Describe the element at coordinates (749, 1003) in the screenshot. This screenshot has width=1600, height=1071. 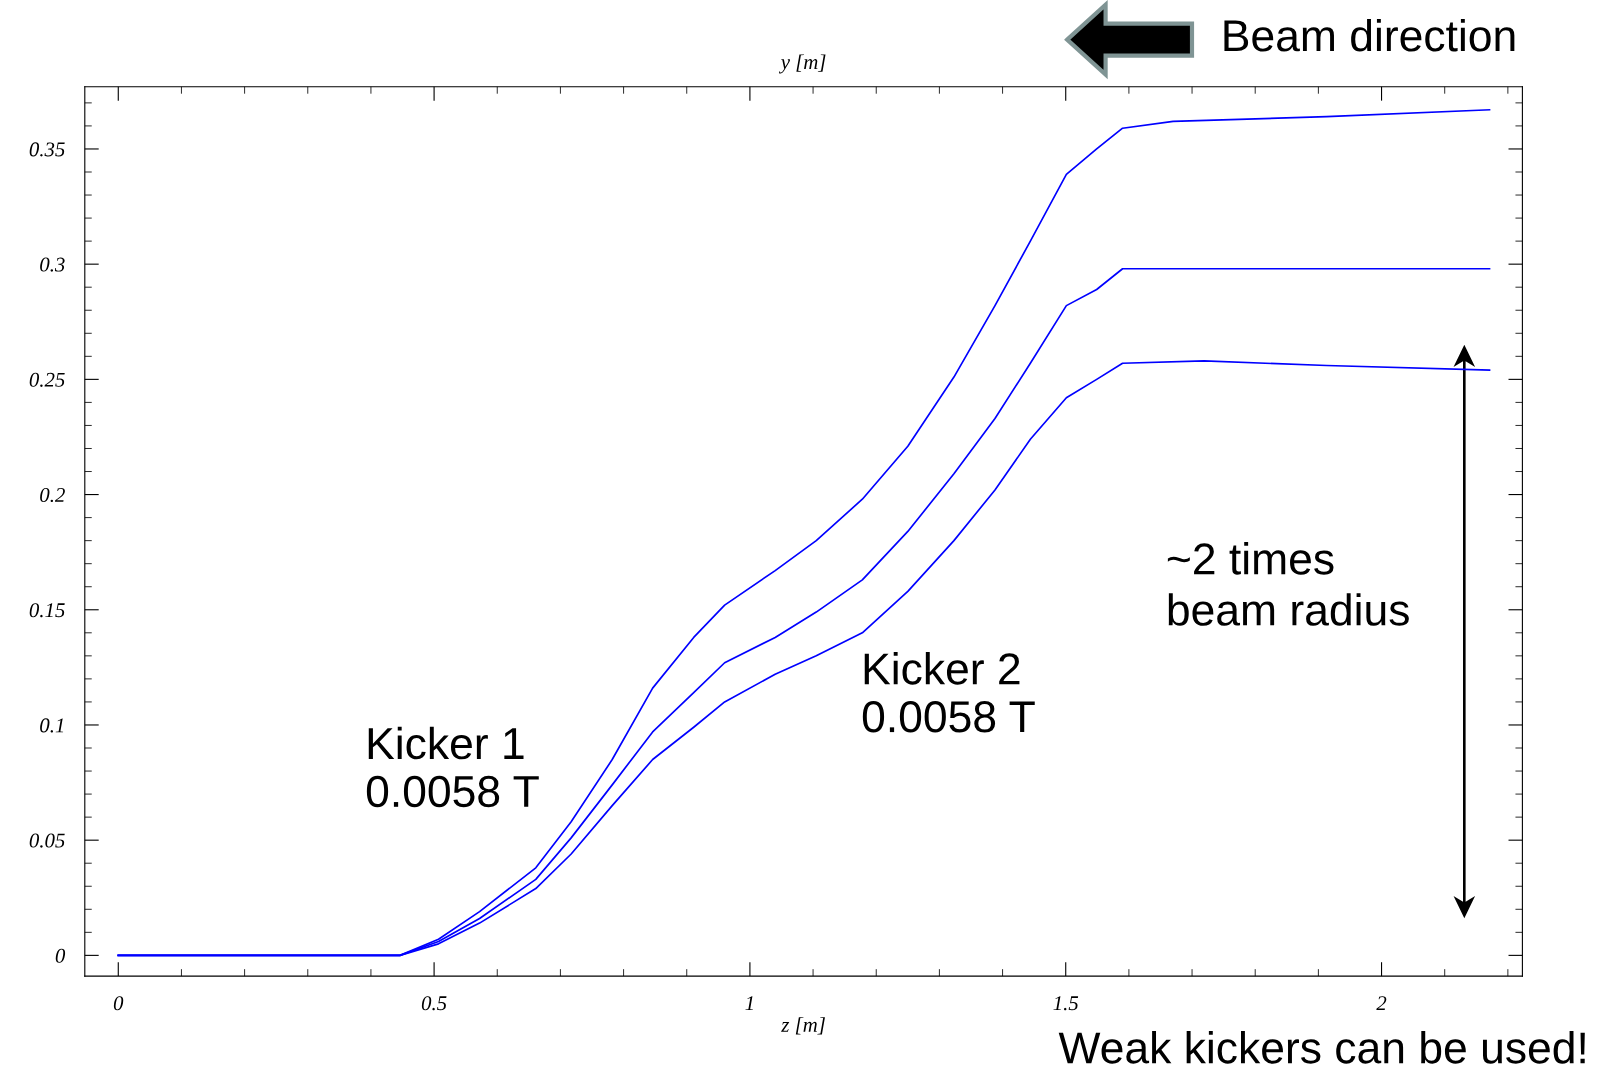
I see `x-tick-label: 1` at that location.